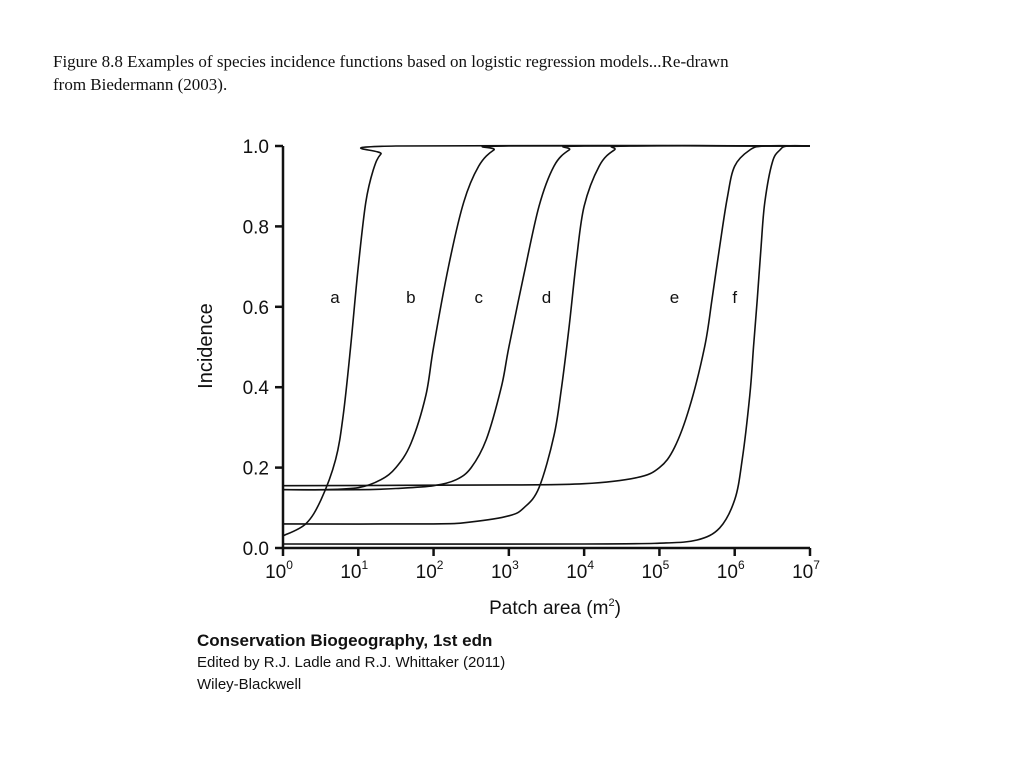  What do you see at coordinates (335, 297) in the screenshot?
I see `series-label-a: a` at bounding box center [335, 297].